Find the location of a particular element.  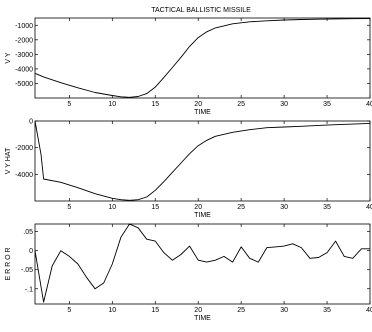

panel-3-y-tick-label: -.1 is located at coordinates (29, 289).